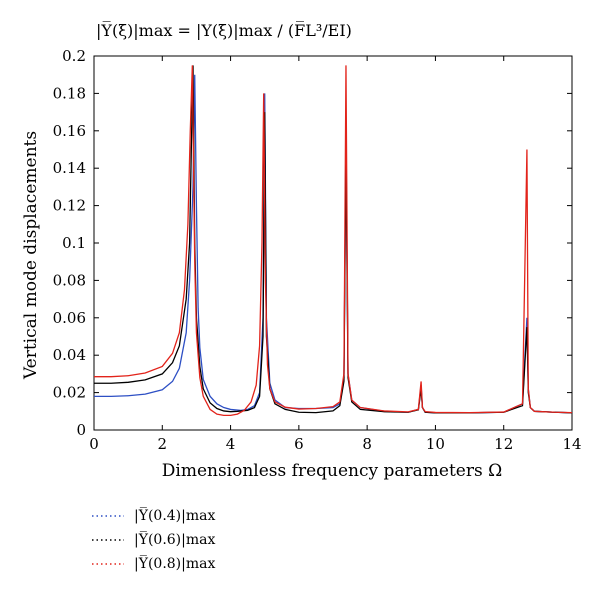 The width and height of the screenshot is (600, 608). I want to click on legend-label-2: |Y̅(0.6)|max, so click(174, 538).